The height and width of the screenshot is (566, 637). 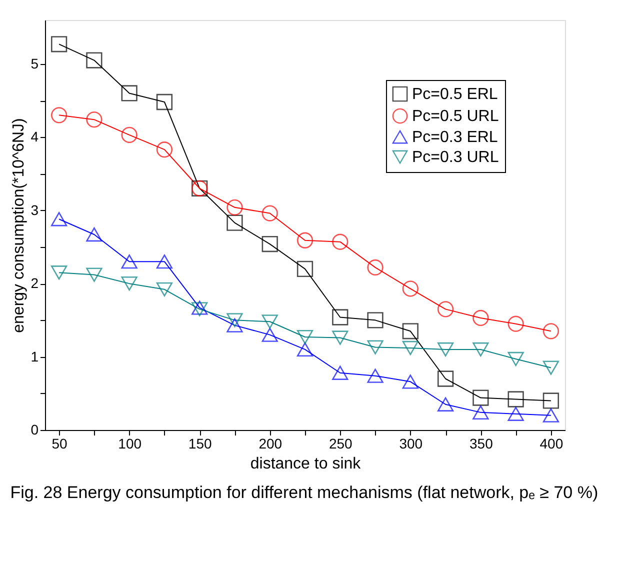 I want to click on y-axis-title: energy consumption(*10^6NJ), so click(x=19, y=225).